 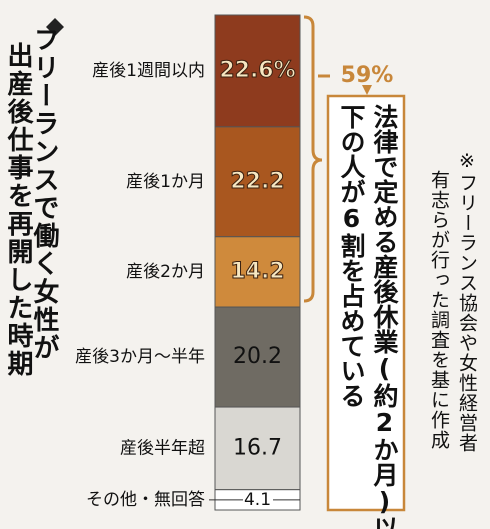 What do you see at coordinates (367, 90) in the screenshot?
I see `arrow-head` at bounding box center [367, 90].